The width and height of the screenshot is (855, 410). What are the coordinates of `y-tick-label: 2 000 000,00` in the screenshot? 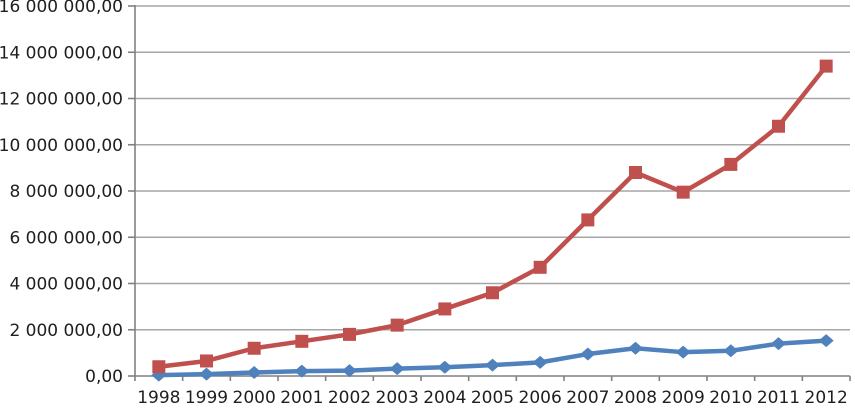 It's located at (66, 331).